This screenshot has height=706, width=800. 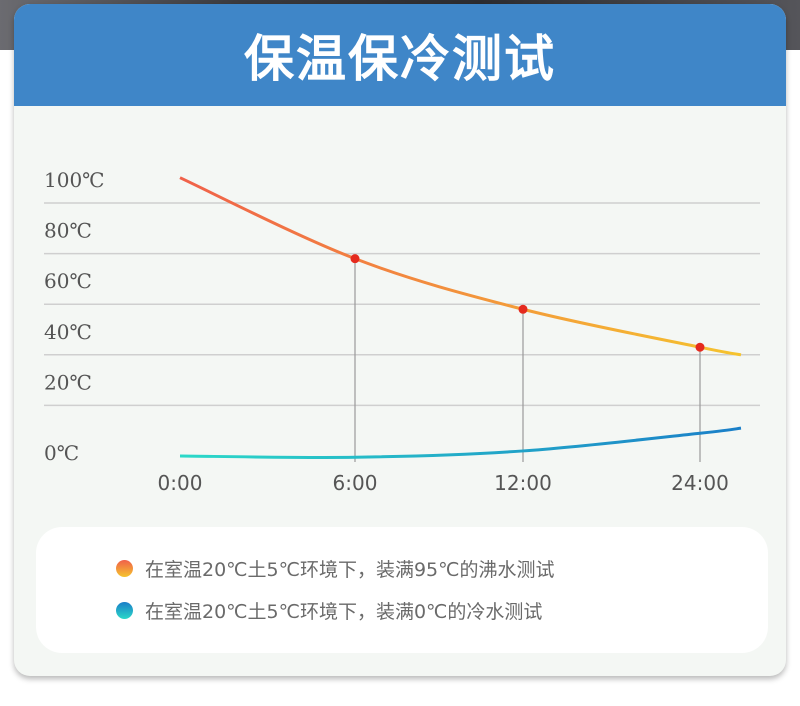 I want to click on y-tick-label: 40℃, so click(x=68, y=332).